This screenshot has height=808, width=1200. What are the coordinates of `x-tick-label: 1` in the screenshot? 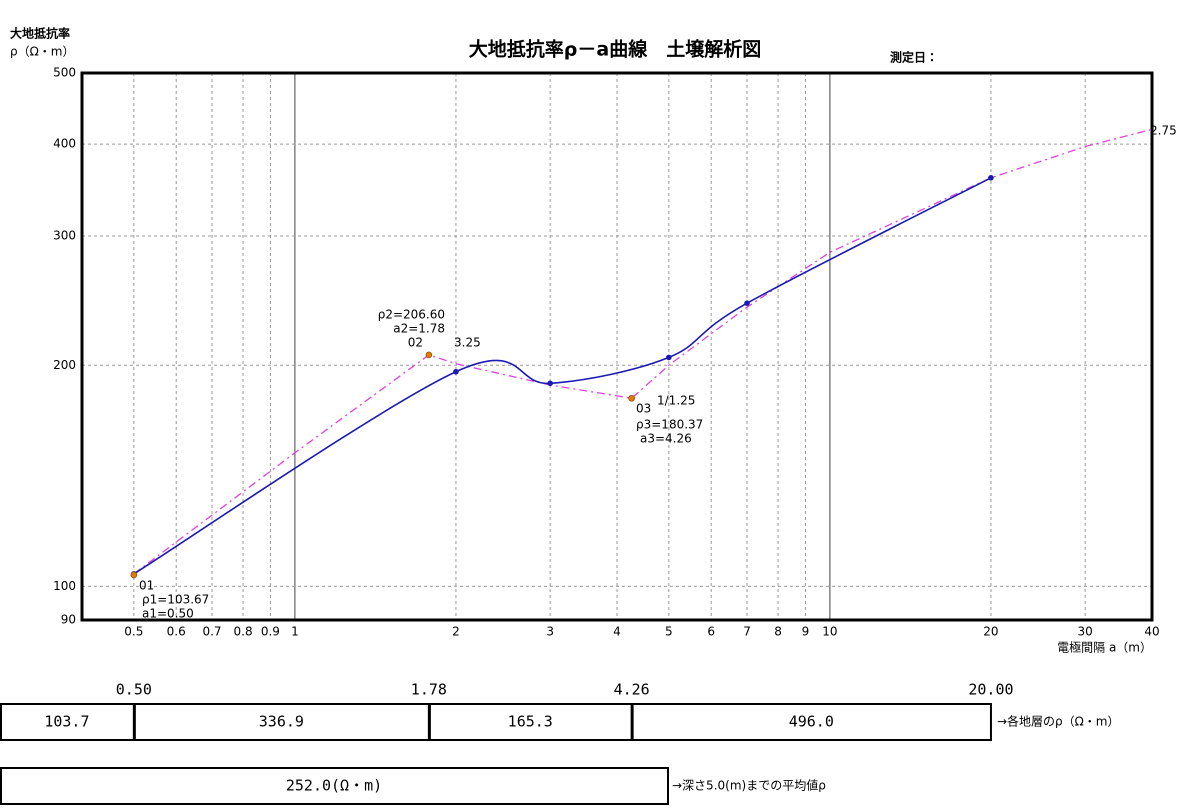 It's located at (295, 632).